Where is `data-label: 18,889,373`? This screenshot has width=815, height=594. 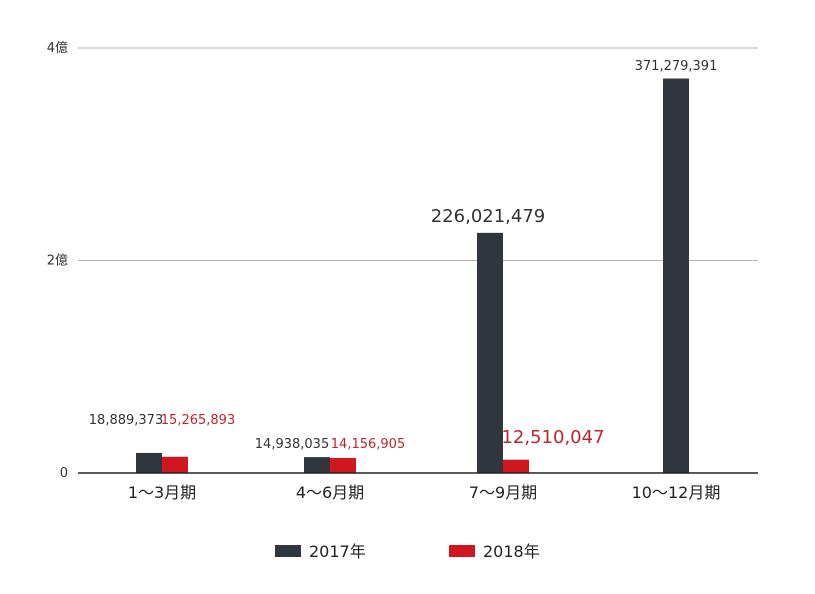
data-label: 18,889,373 is located at coordinates (126, 420).